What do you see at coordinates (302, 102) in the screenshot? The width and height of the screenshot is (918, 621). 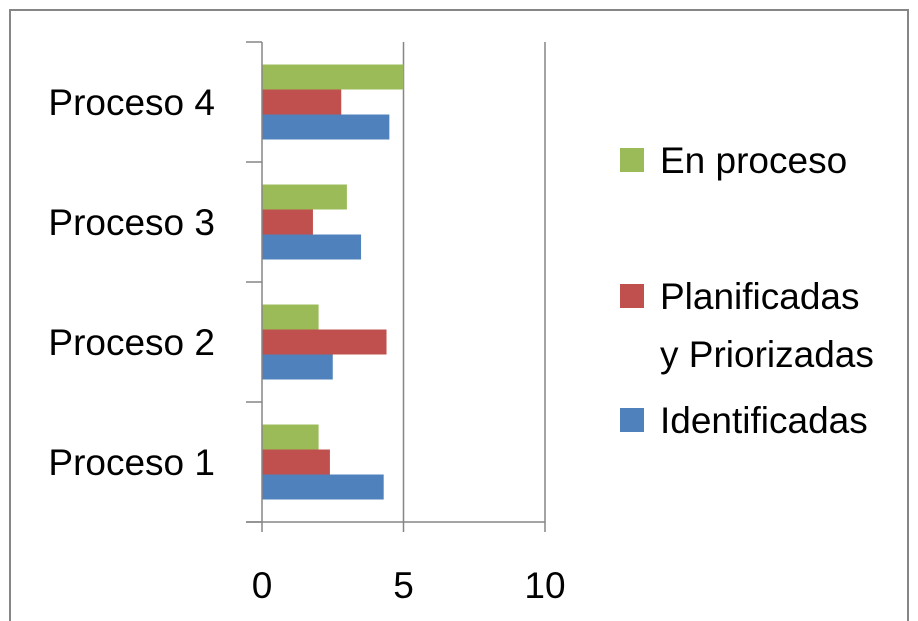 I see `bar-proceso-4-planificadas-y-priorizadas` at bounding box center [302, 102].